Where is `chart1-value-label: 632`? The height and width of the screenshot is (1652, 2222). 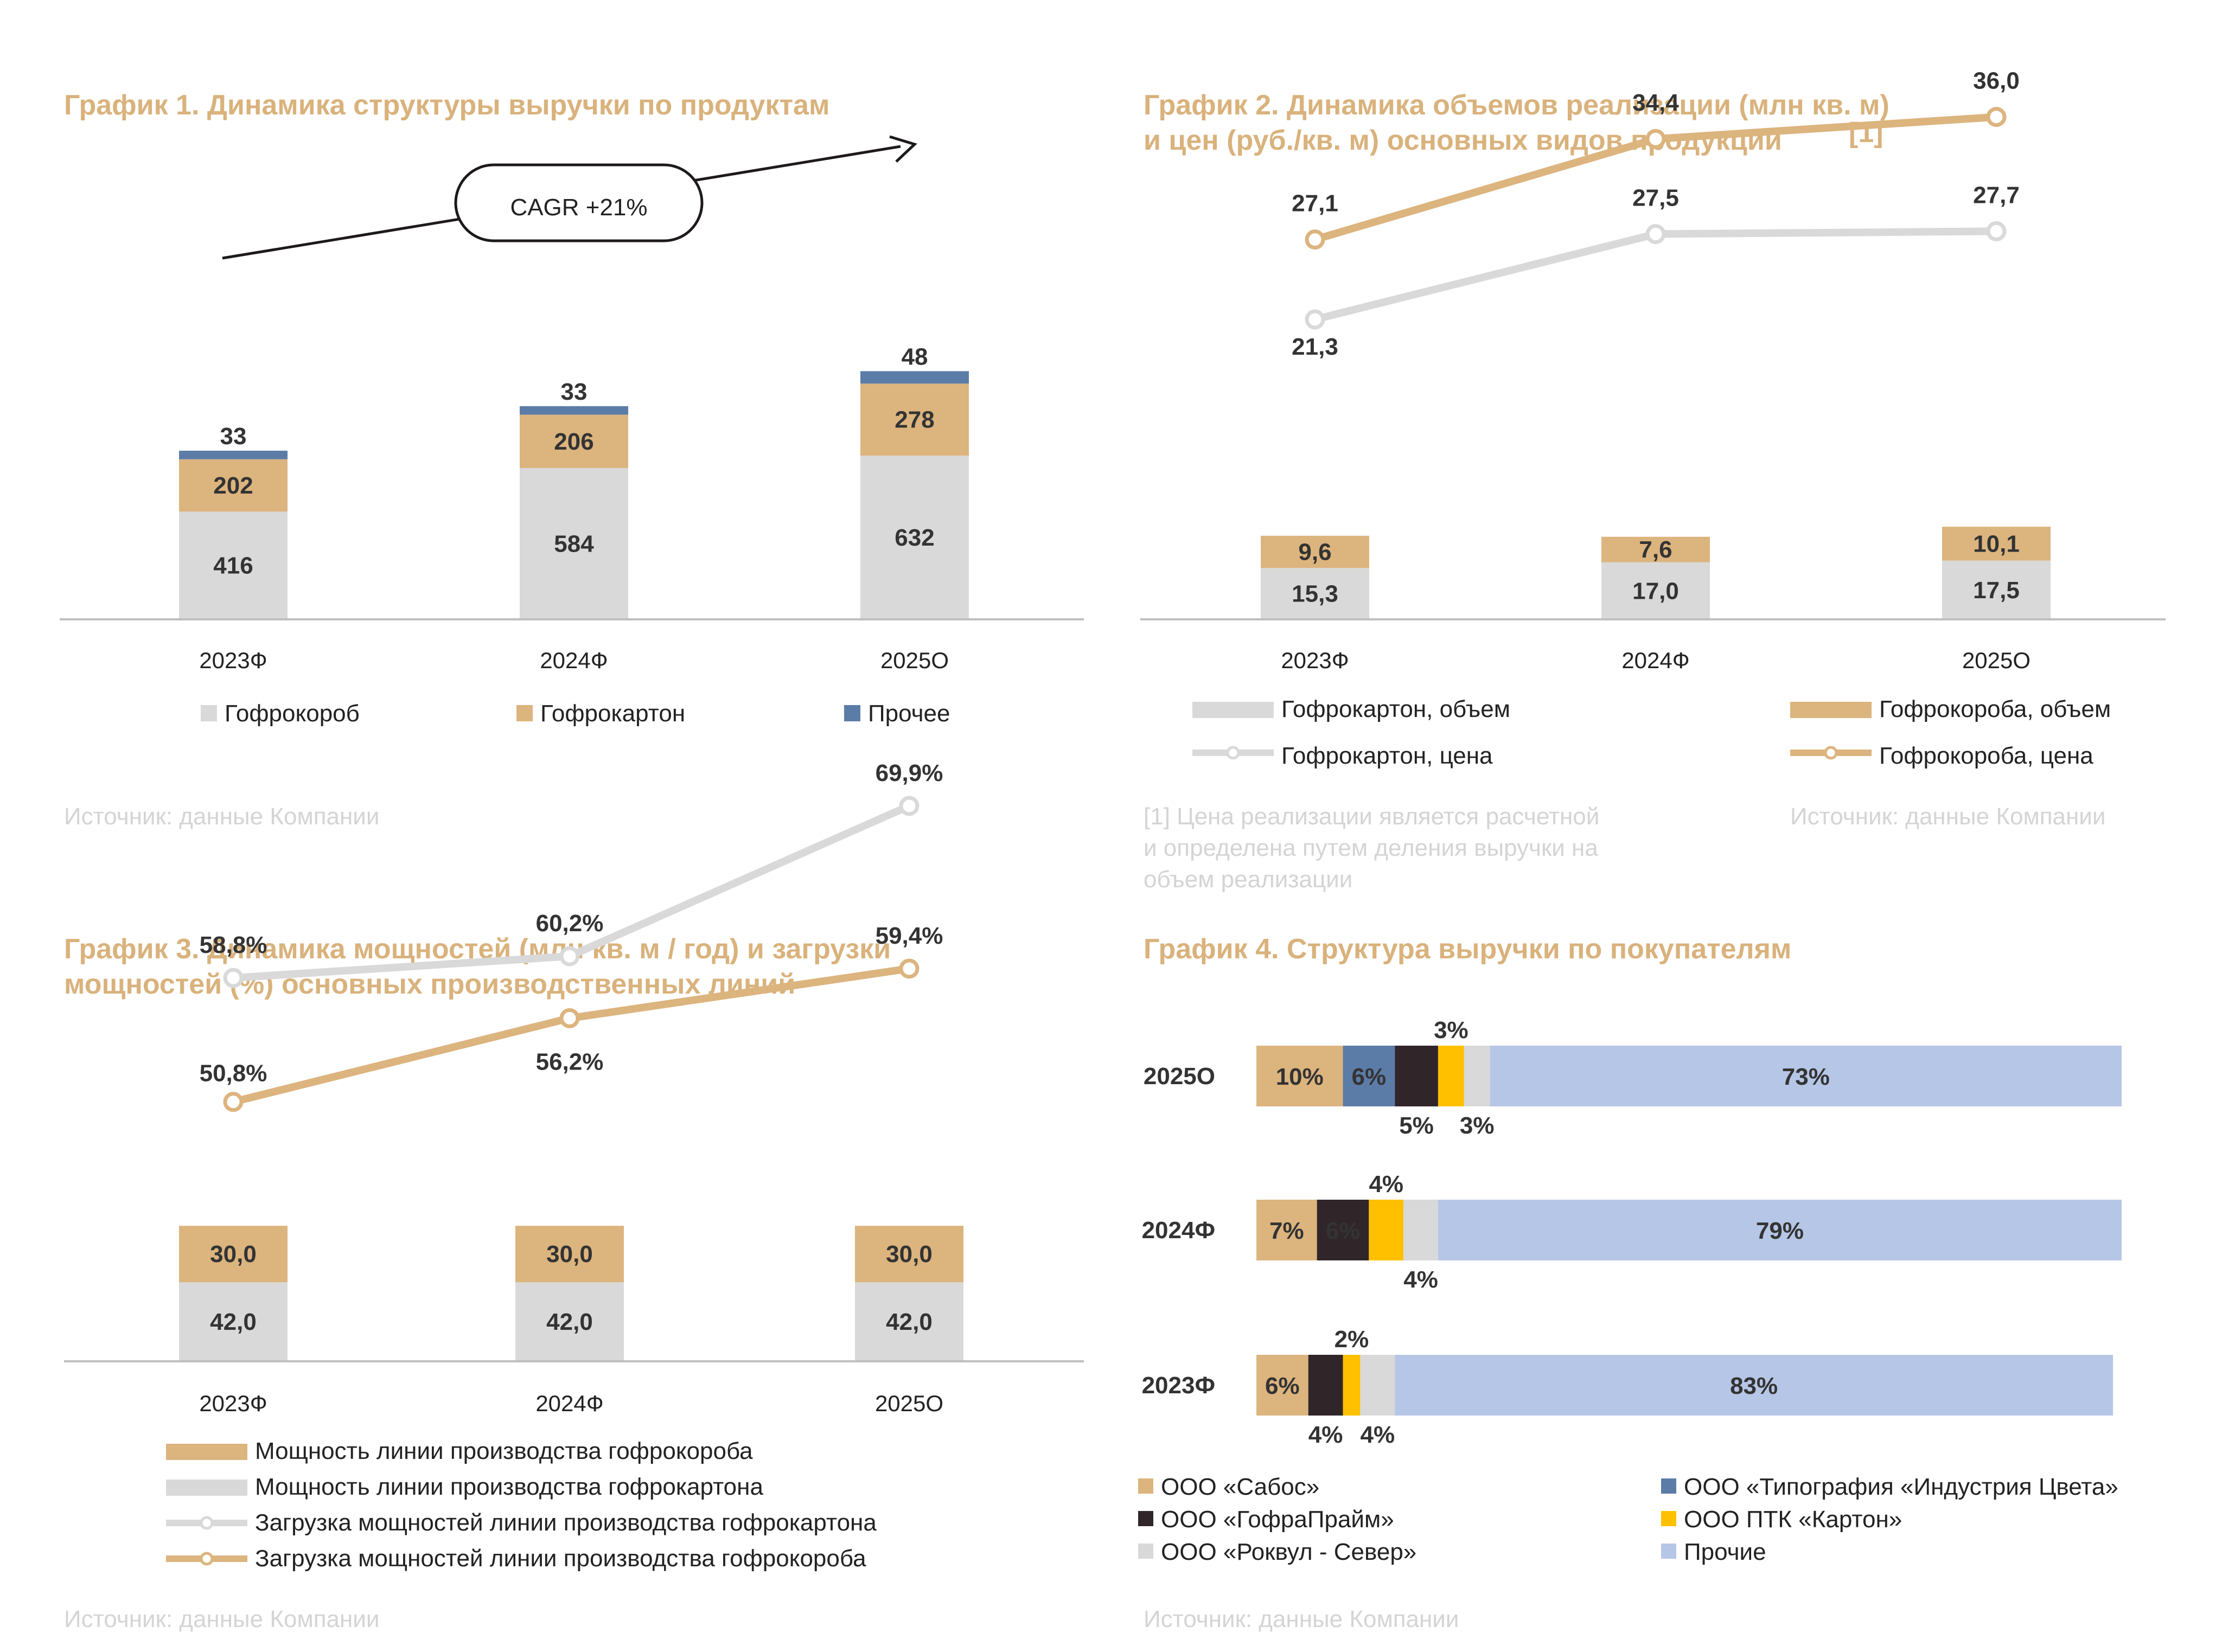
chart1-value-label: 632 is located at coordinates (914, 537).